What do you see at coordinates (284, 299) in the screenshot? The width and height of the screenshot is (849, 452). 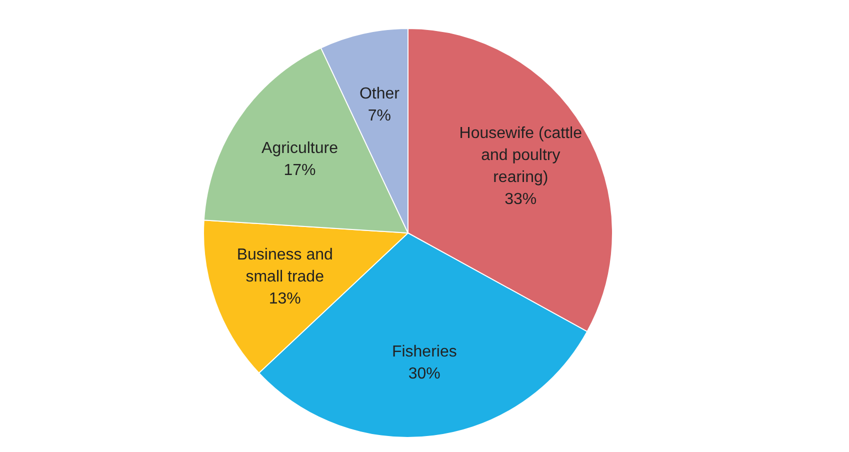 I see `data-label: 13%` at bounding box center [284, 299].